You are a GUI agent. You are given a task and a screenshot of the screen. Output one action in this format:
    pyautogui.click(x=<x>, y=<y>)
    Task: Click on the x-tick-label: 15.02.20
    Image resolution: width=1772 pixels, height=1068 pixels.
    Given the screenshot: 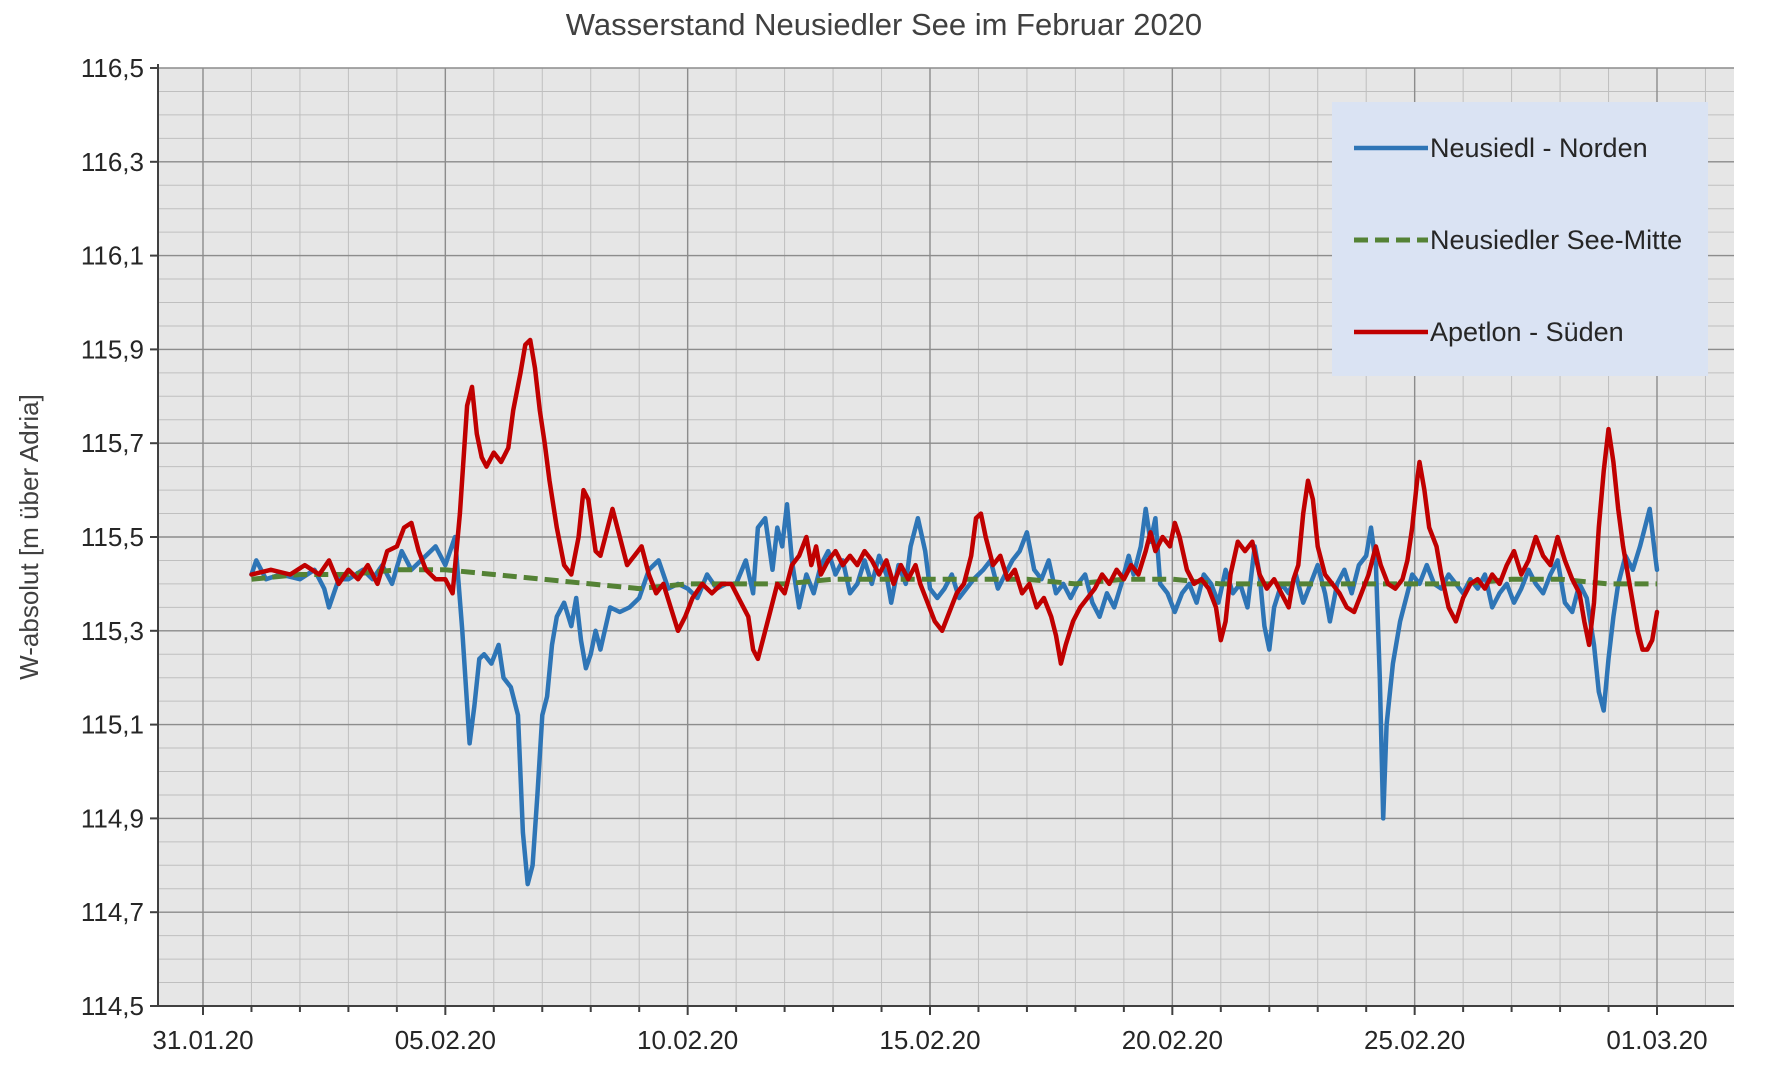 What is the action you would take?
    pyautogui.click(x=929, y=1040)
    